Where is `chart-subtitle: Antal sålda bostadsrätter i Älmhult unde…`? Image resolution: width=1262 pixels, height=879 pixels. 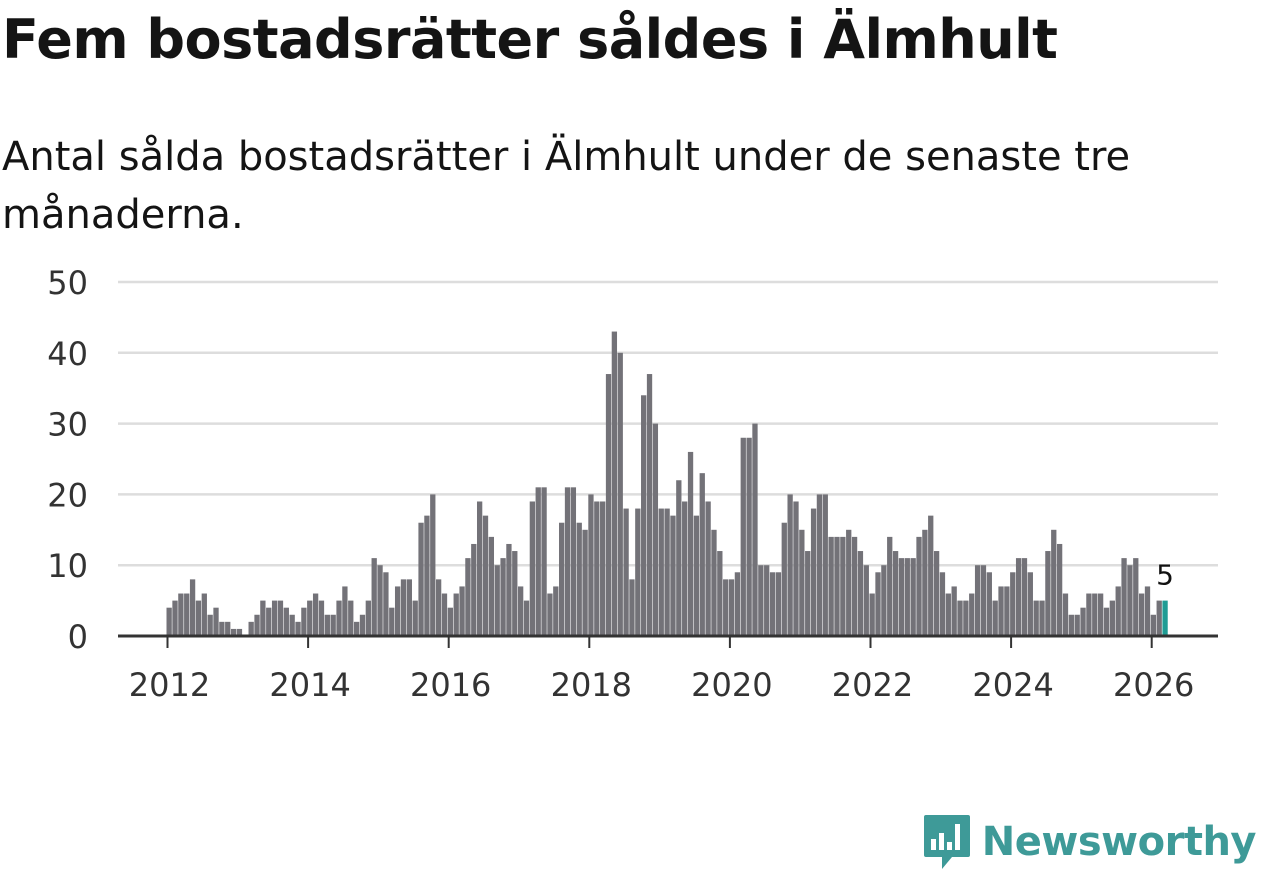
chart-subtitle: Antal sålda bostadsrätter i Älmhult unde… is located at coordinates (566, 186).